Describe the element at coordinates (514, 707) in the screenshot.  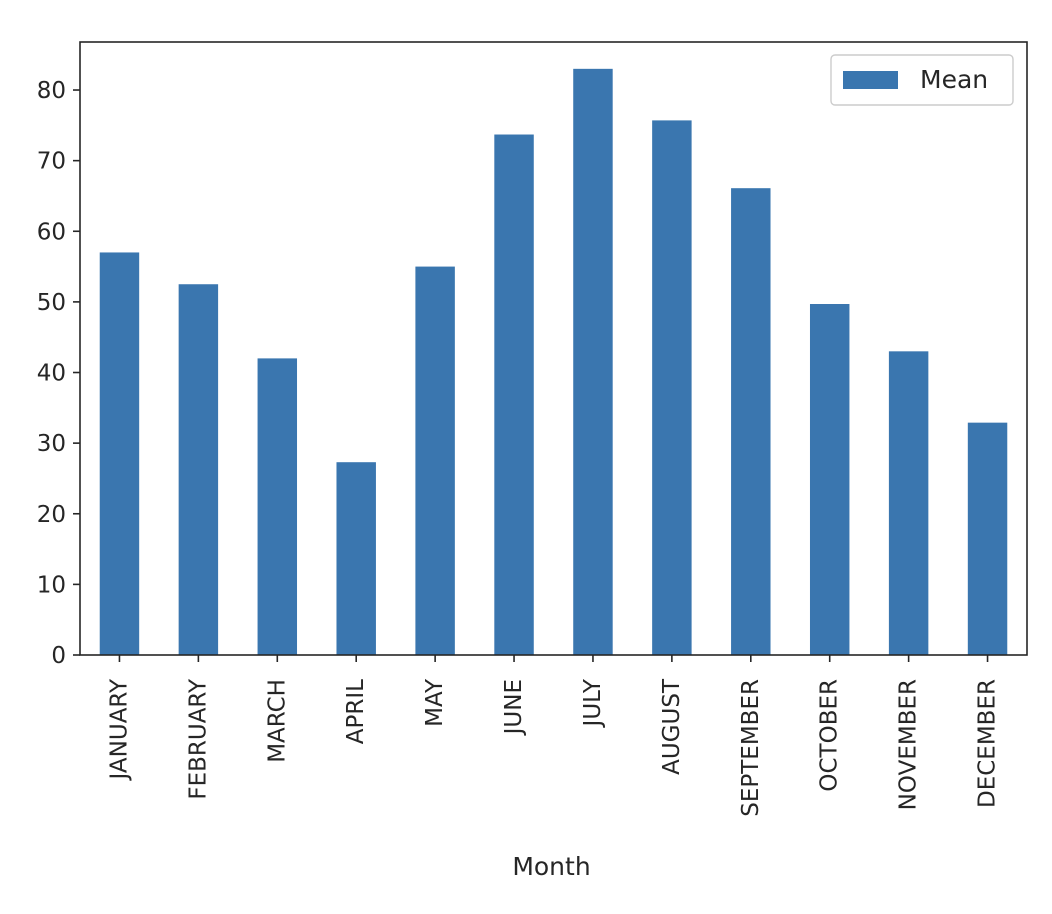
I see `x-tick-label-june: JUNE` at that location.